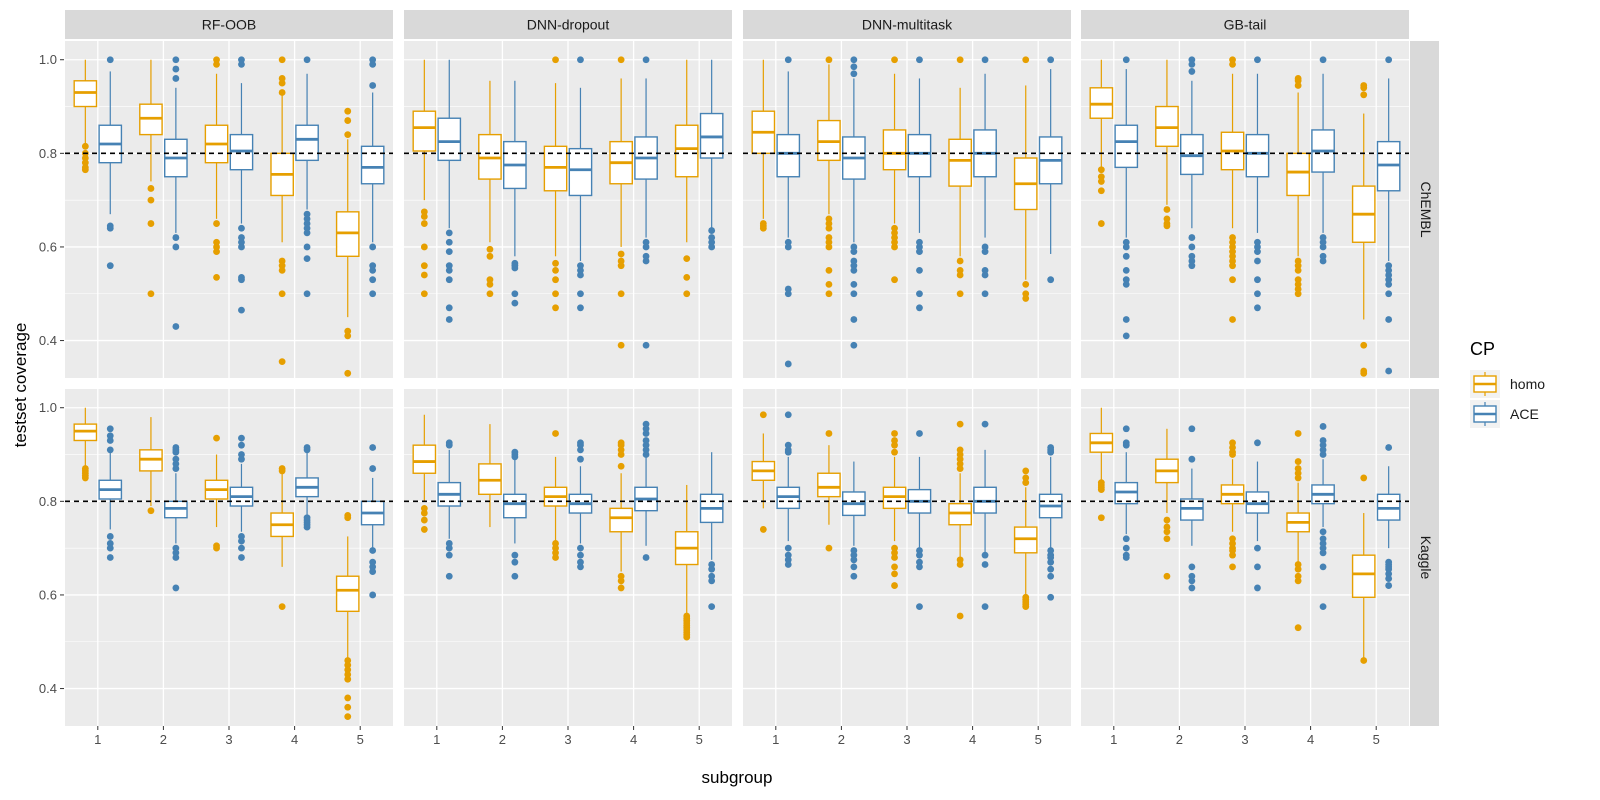  Describe the element at coordinates (1507, 384) in the screenshot. I see `legend-item-homo: homo` at that location.